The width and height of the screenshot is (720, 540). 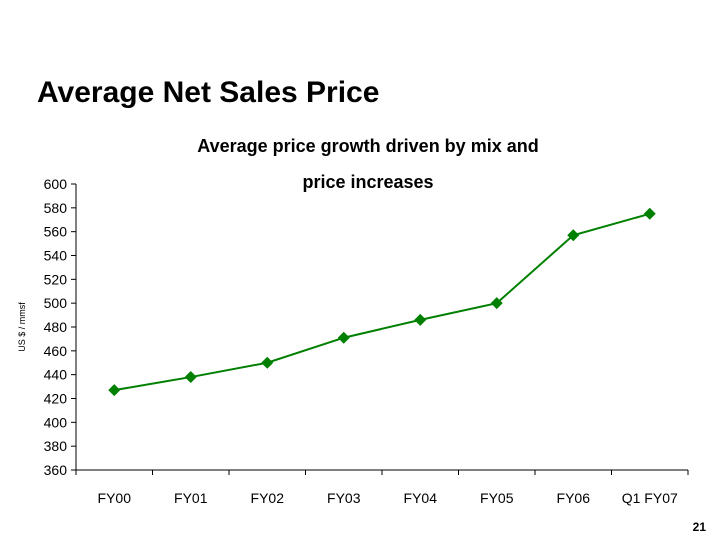 What do you see at coordinates (115, 498) in the screenshot?
I see `x-tick-label: FY00` at bounding box center [115, 498].